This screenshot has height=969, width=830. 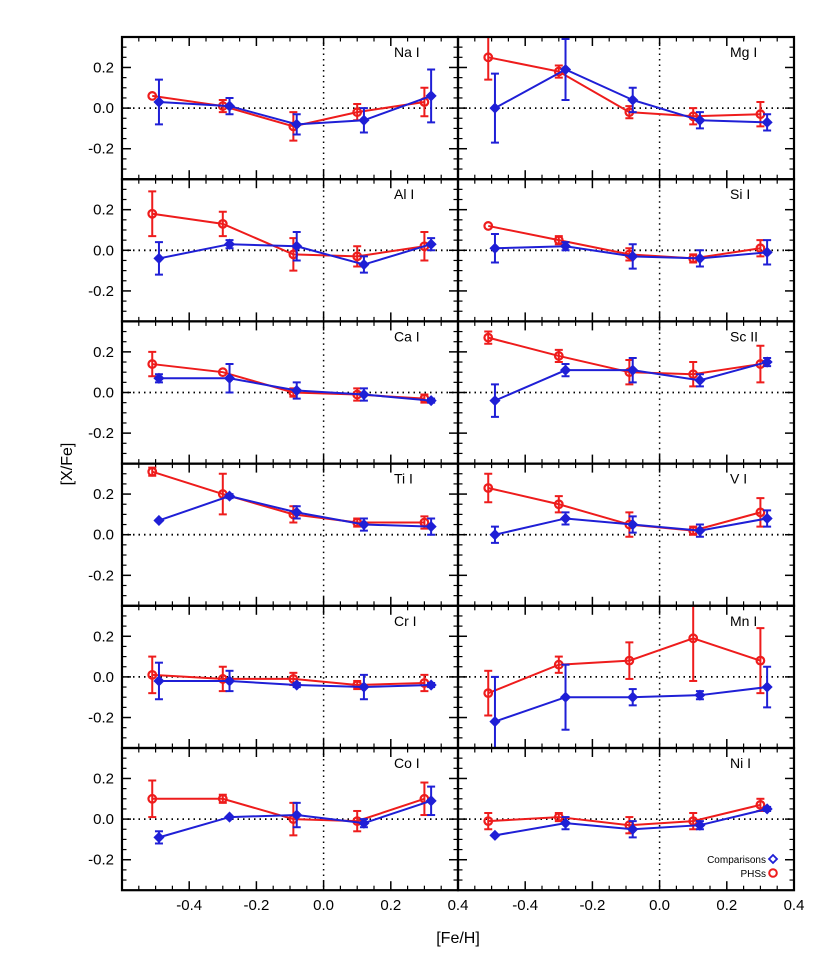 I want to click on panel-na-i: 0.2 0.0 -0.2 Na I, so click(x=274, y=108).